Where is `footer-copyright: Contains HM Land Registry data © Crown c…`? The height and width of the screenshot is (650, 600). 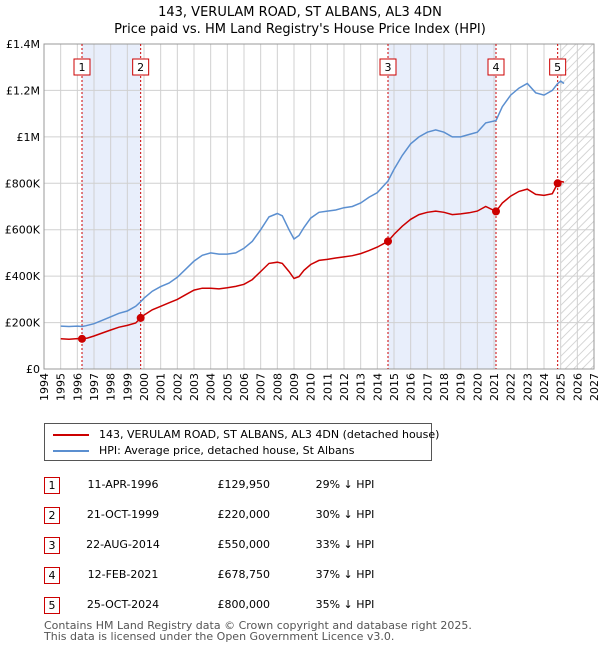
footer-copyright: Contains HM Land Registry data © Crown c… is located at coordinates (258, 625).